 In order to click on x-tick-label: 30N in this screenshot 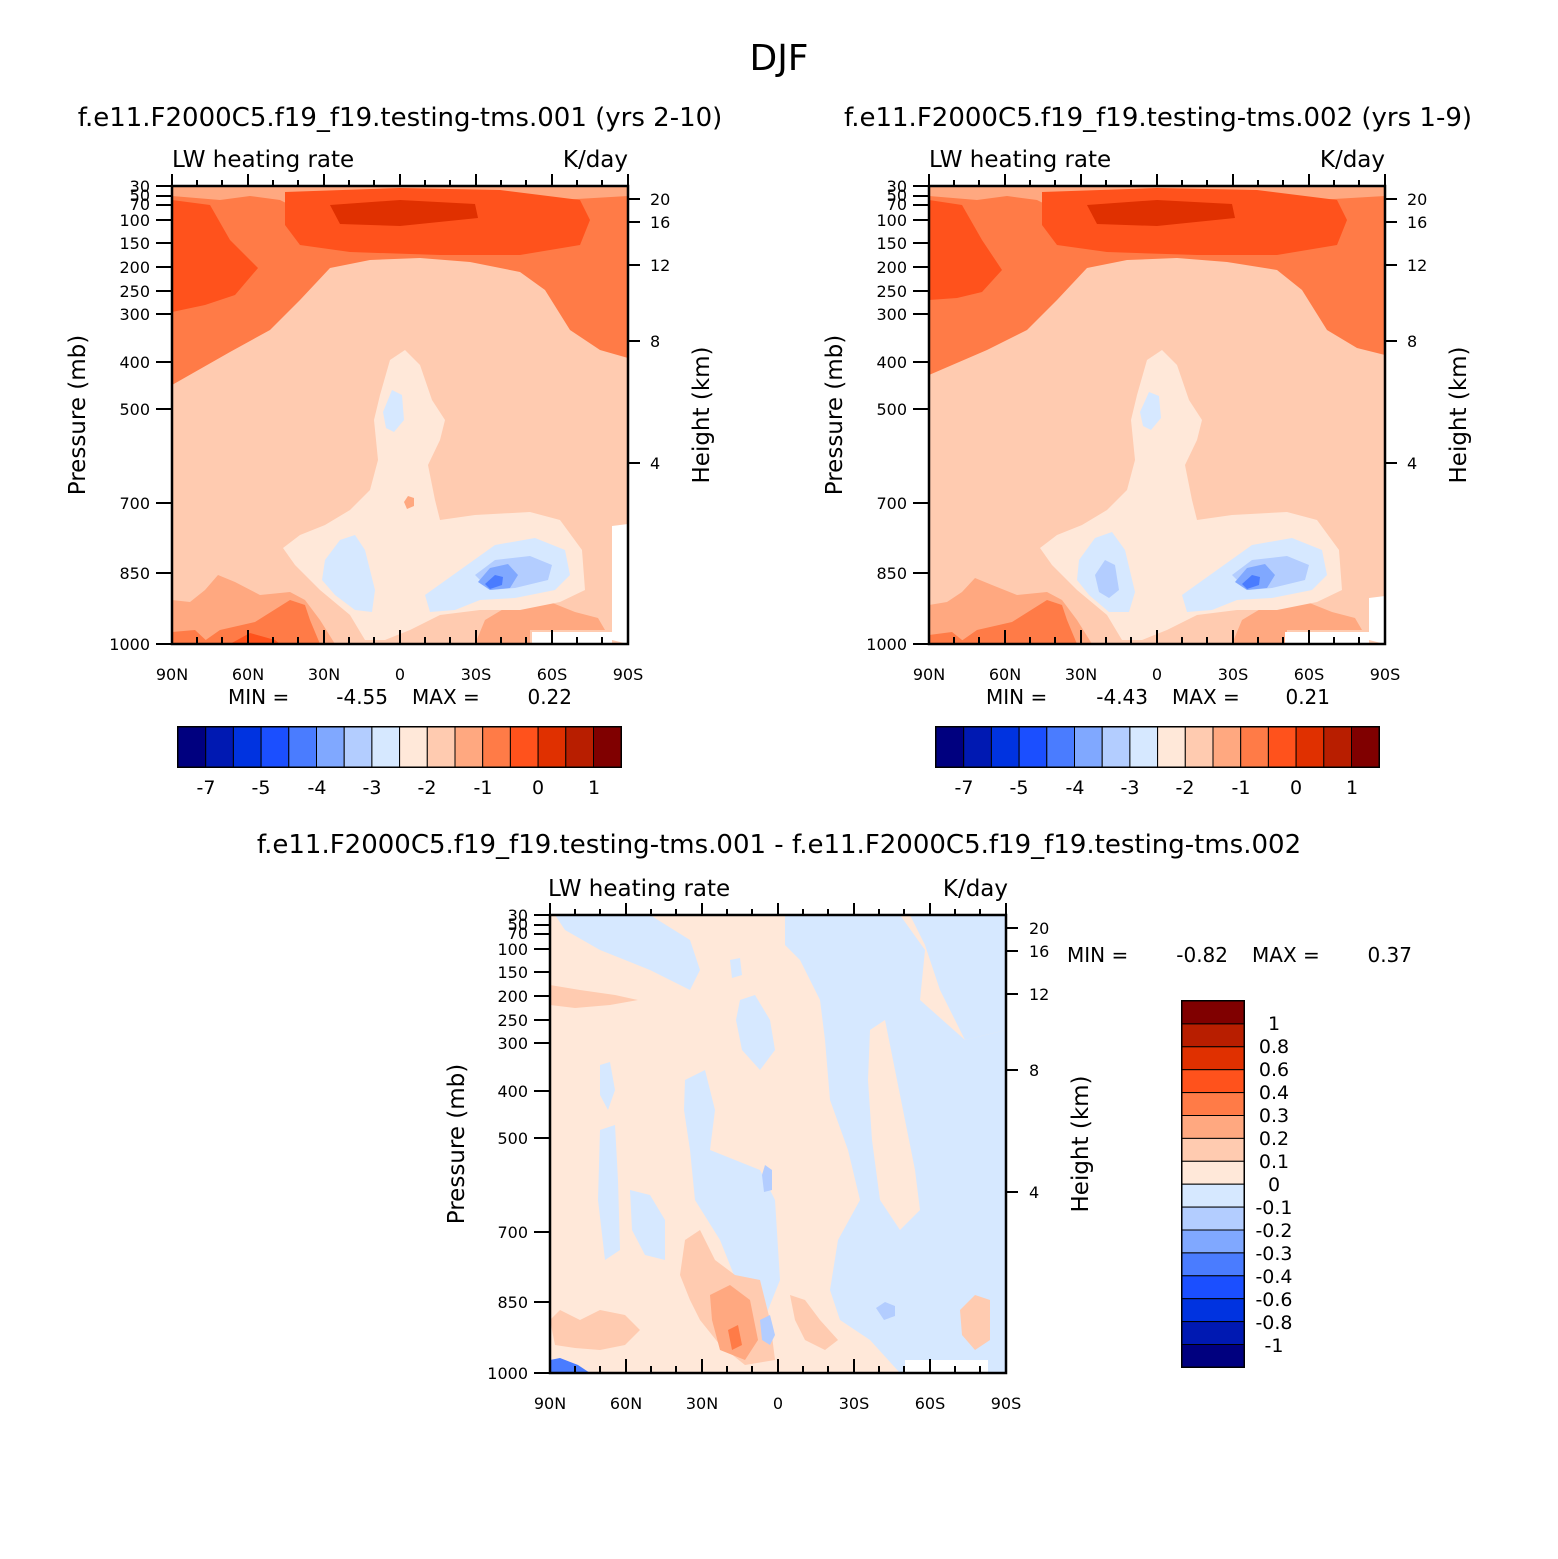, I will do `click(702, 1403)`.